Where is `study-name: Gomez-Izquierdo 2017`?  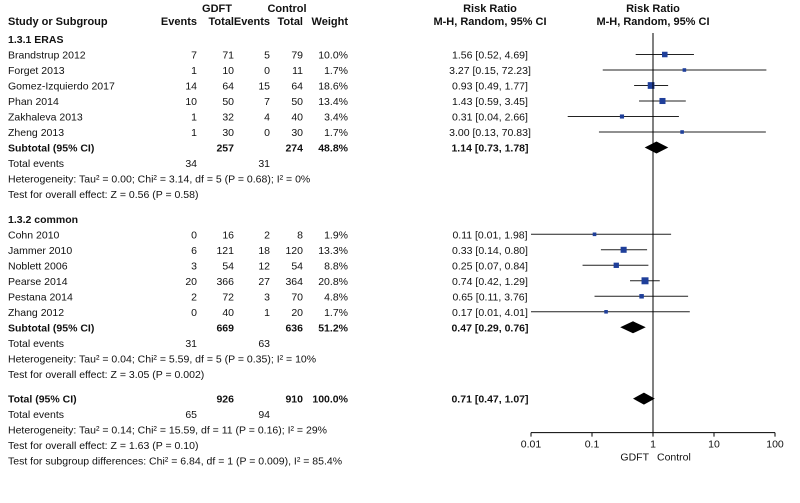 study-name: Gomez-Izquierdo 2017 is located at coordinates (61, 87).